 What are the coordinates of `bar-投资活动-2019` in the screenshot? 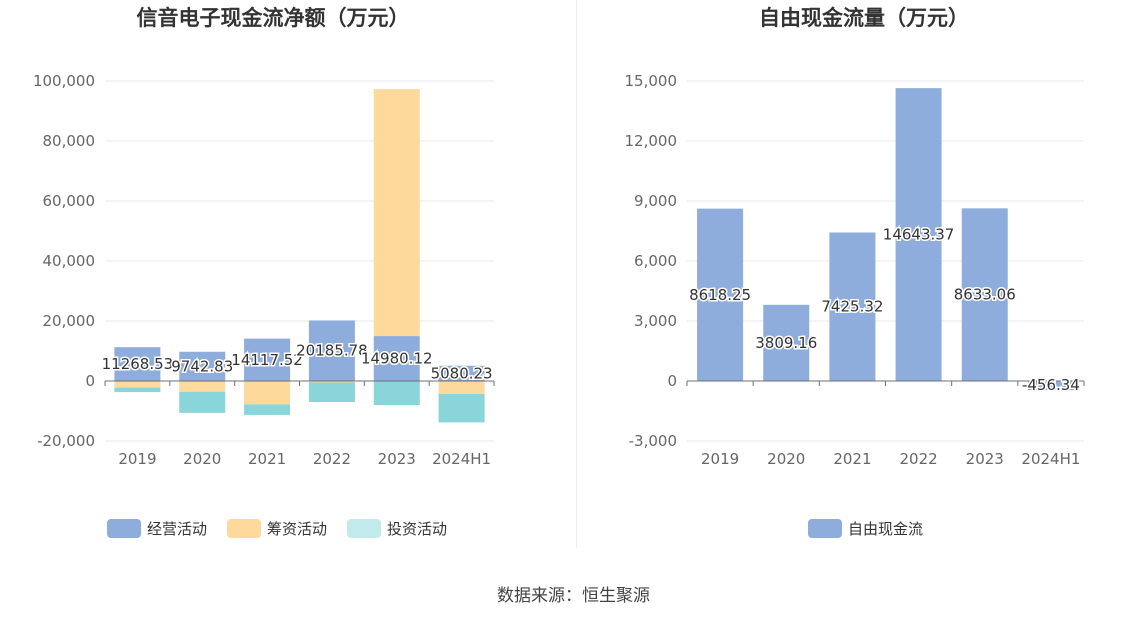 It's located at (137, 390).